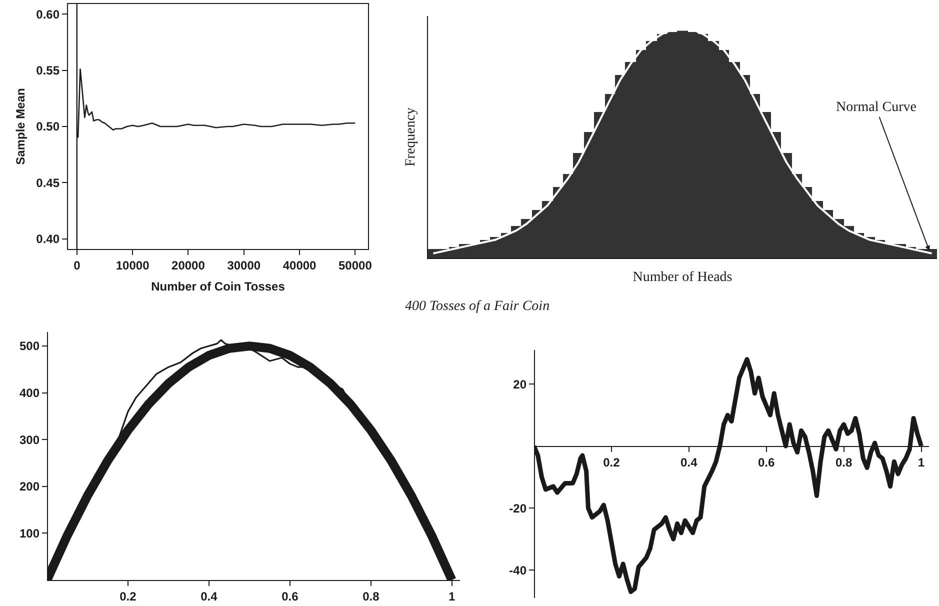 The width and height of the screenshot is (939, 606). Describe the element at coordinates (29, 533) in the screenshot. I see `y-tick-label: 100` at that location.